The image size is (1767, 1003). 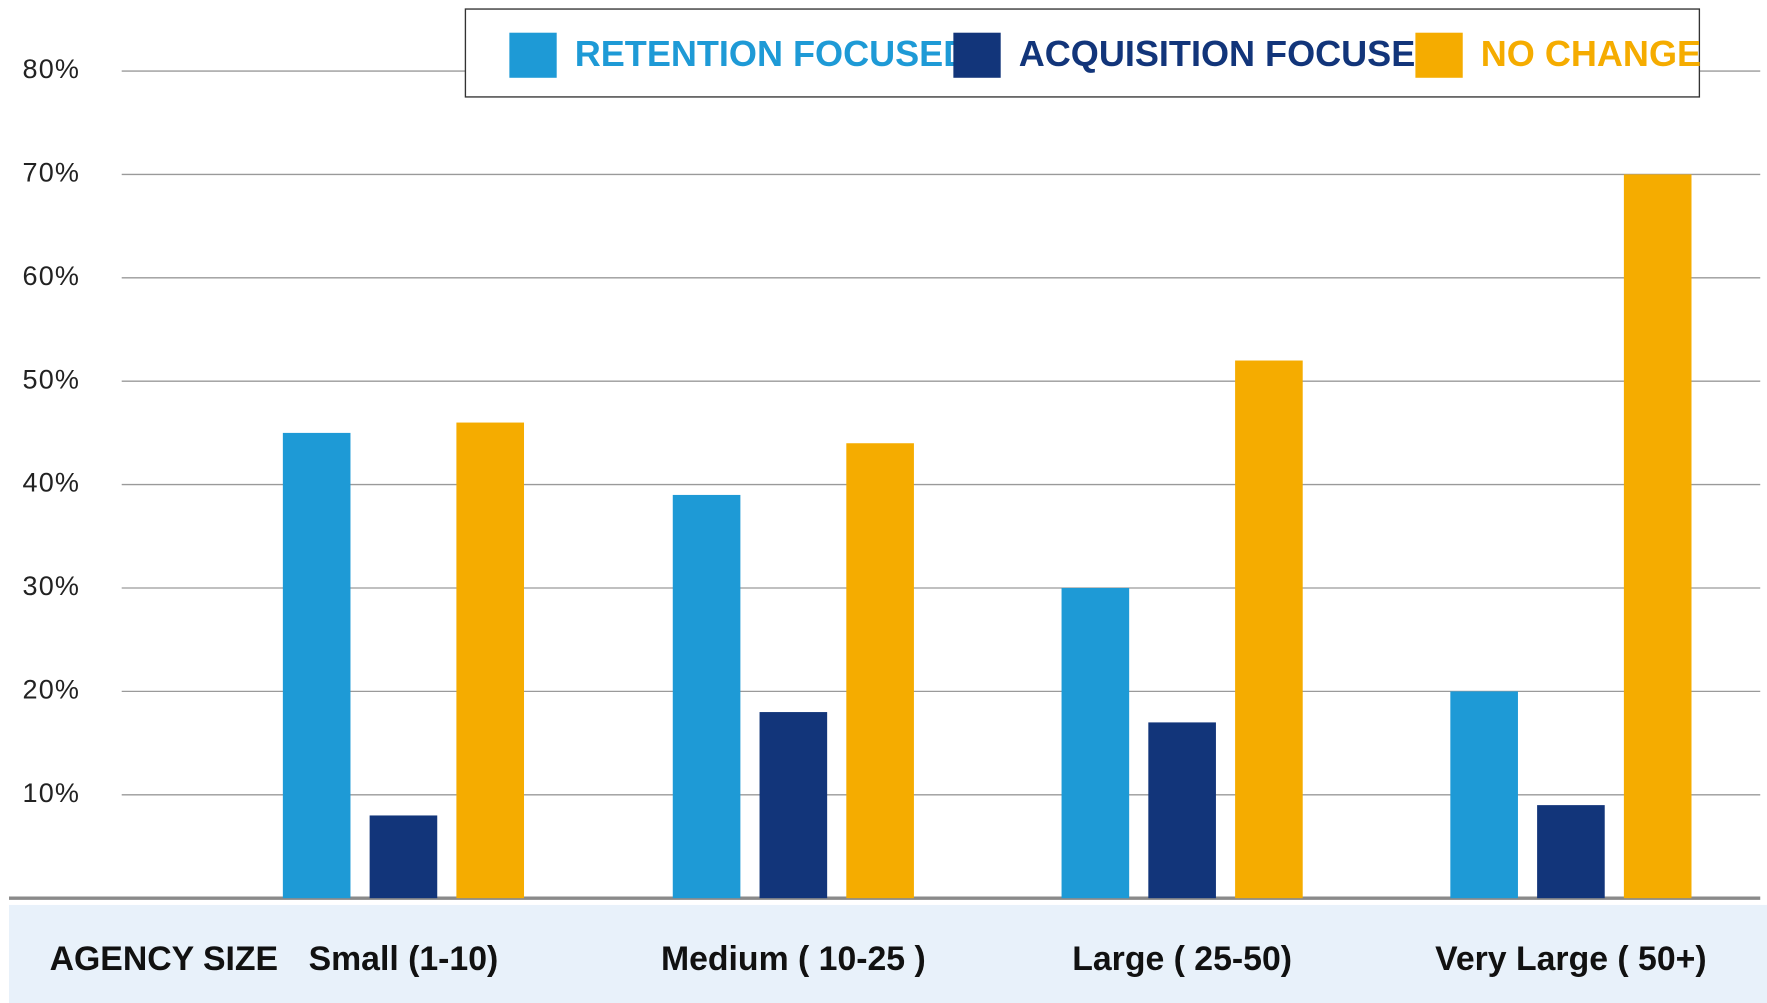 I want to click on legend-box, so click(x=1082, y=53).